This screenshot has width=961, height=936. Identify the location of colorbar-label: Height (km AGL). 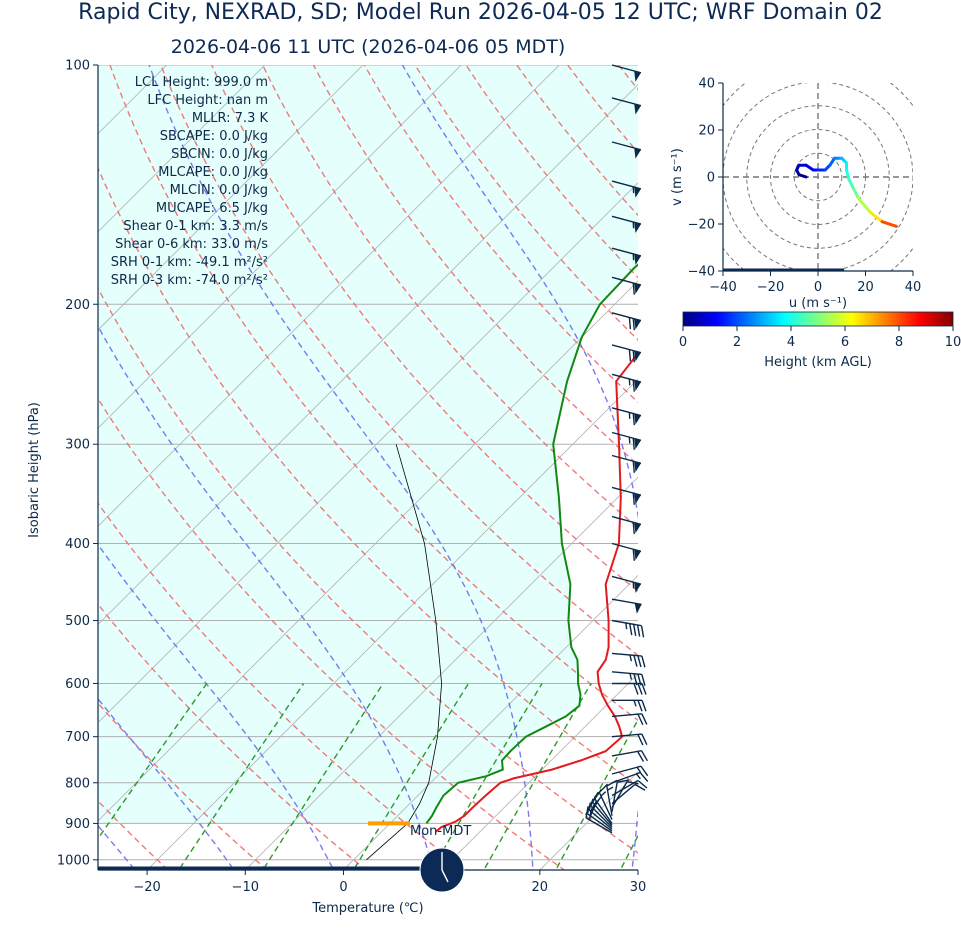
(818, 362).